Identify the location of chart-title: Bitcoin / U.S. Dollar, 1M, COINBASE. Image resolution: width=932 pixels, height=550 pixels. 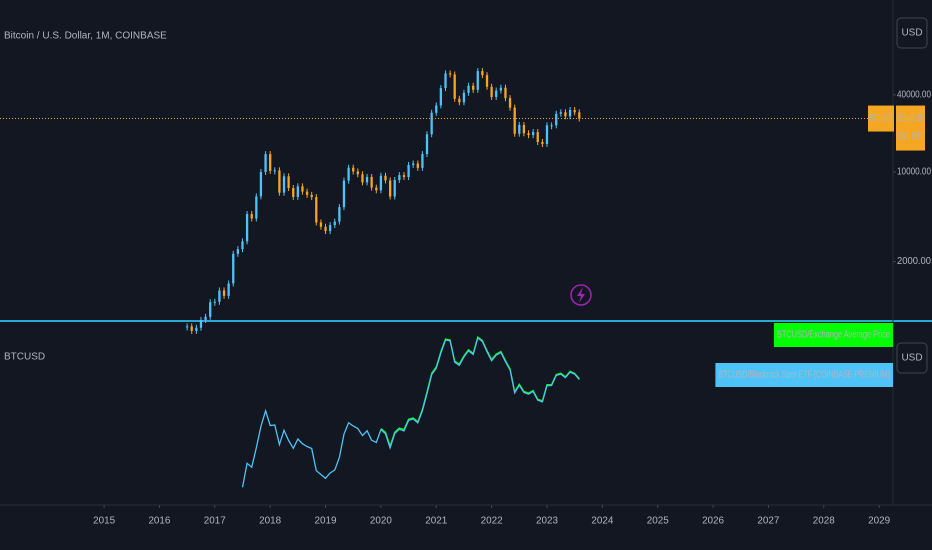
(85, 36).